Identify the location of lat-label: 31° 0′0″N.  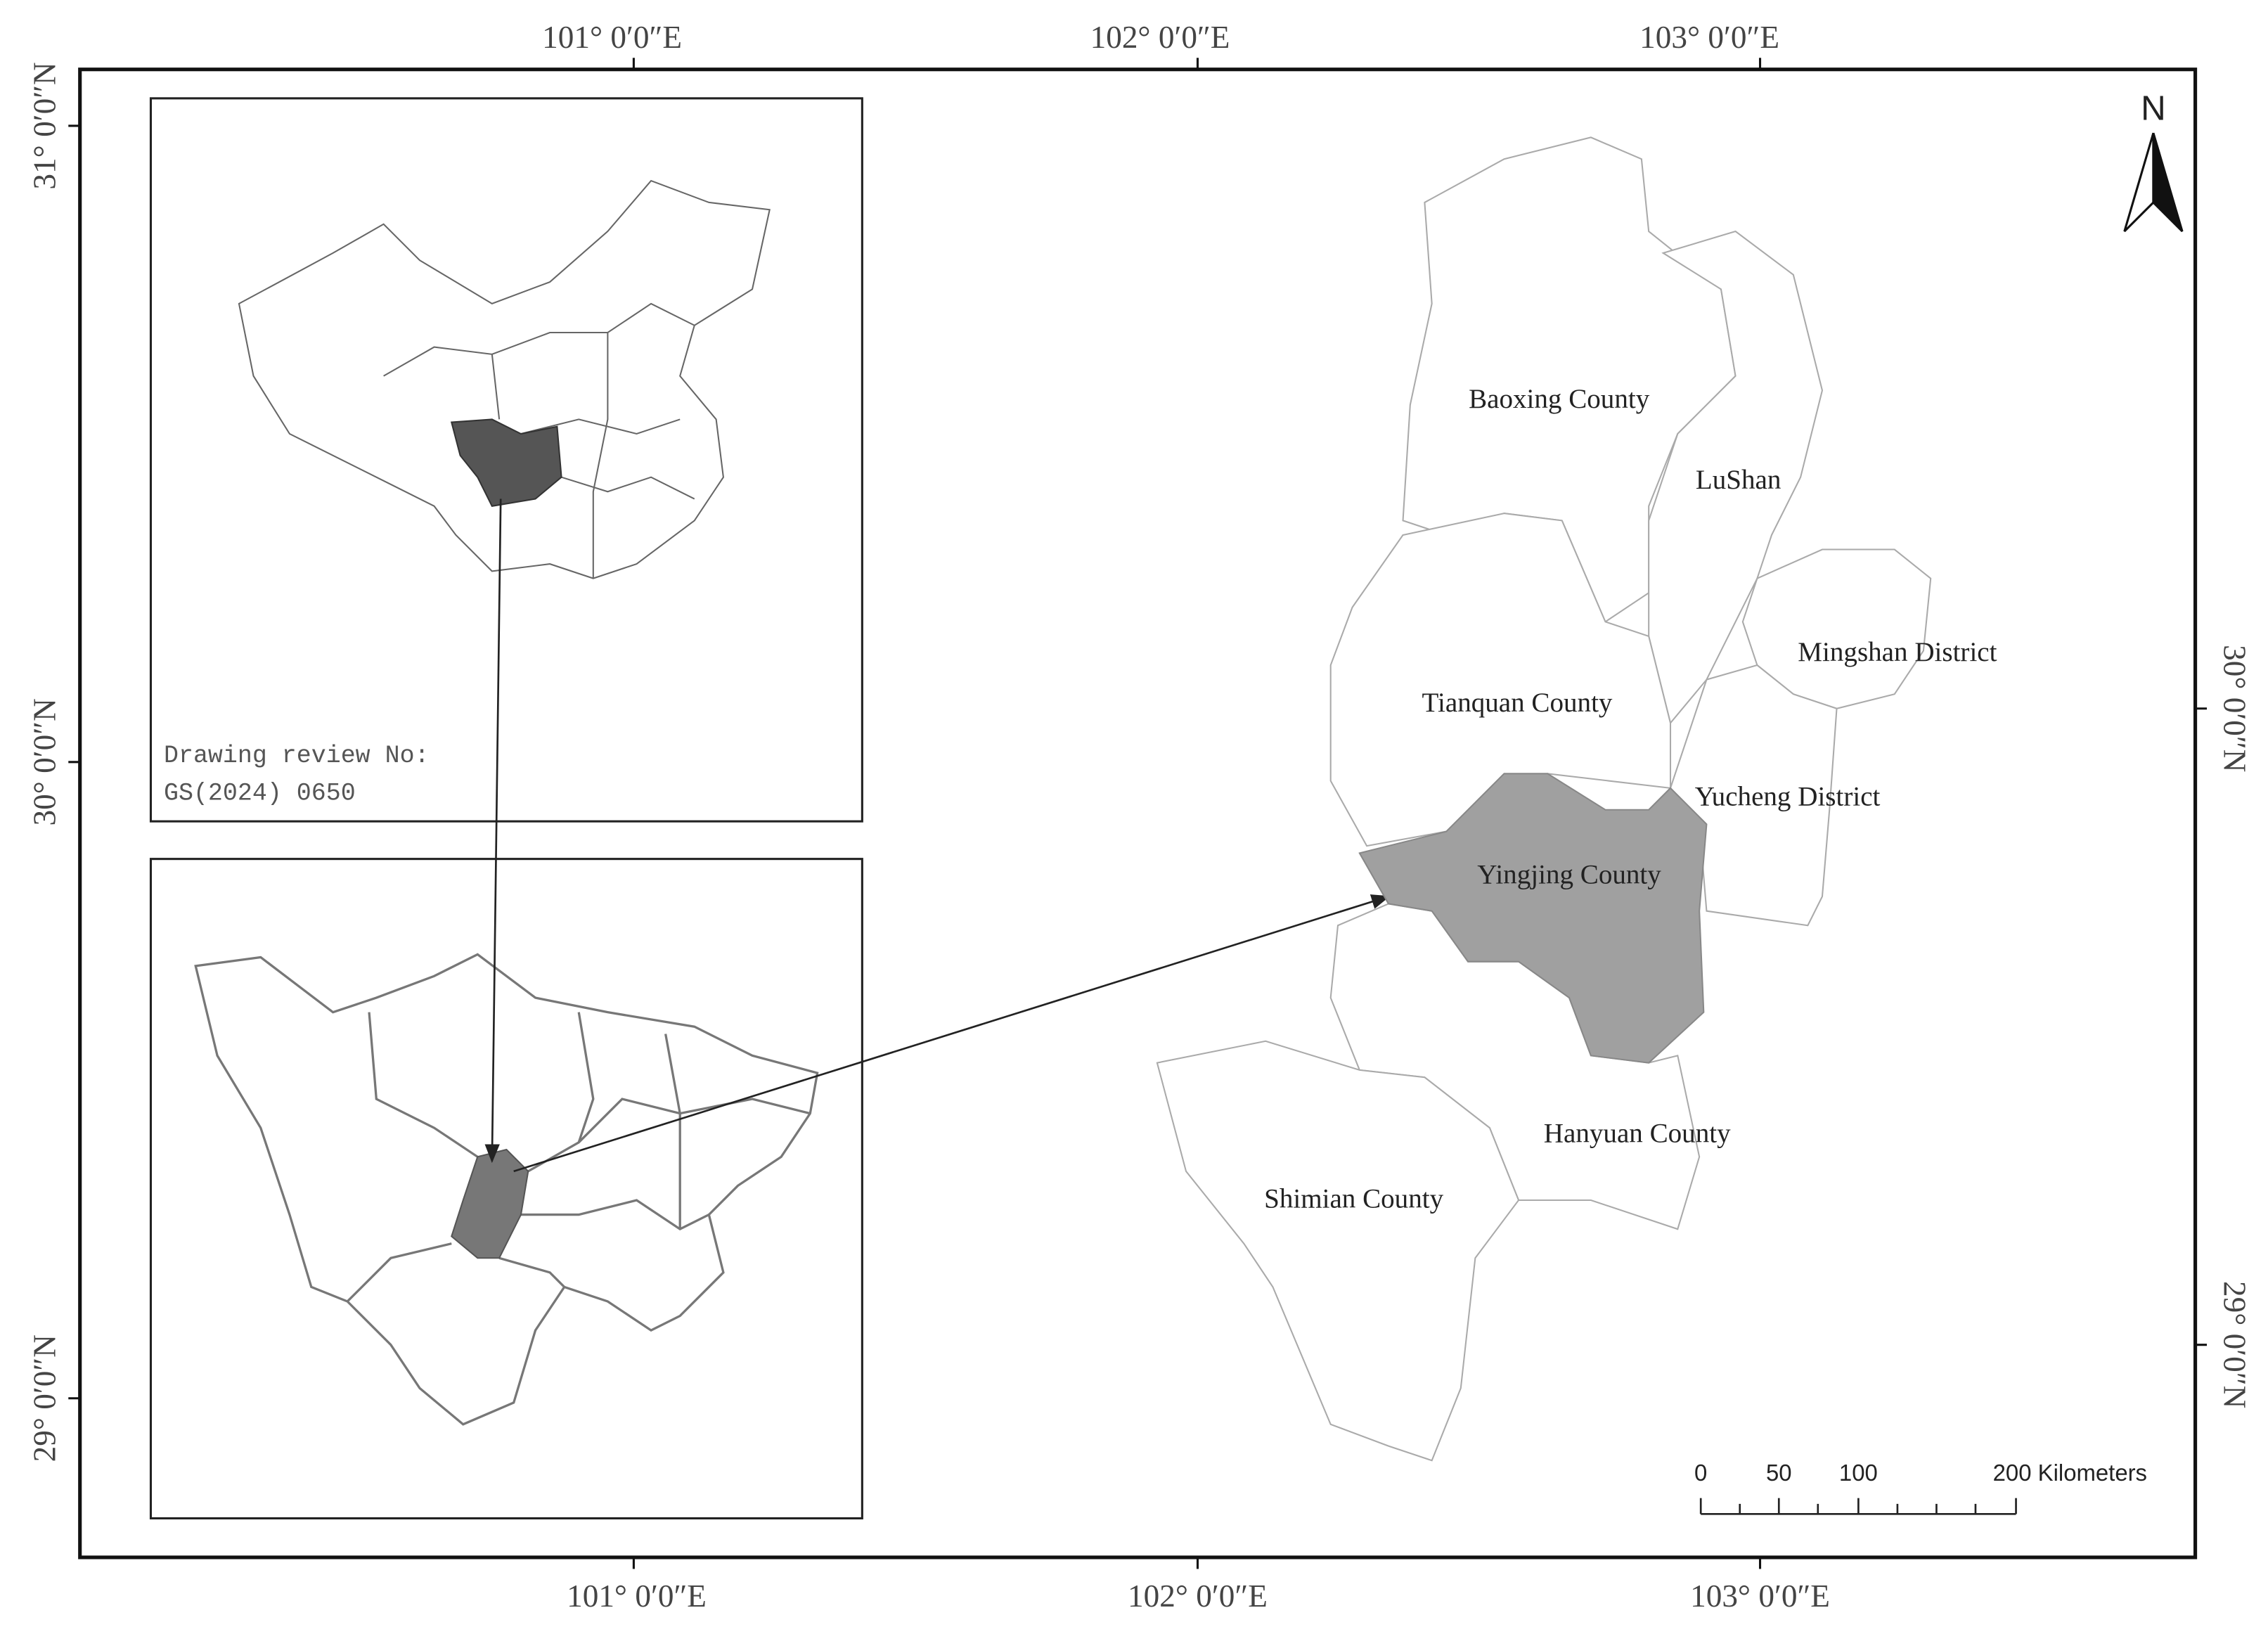
(45, 126).